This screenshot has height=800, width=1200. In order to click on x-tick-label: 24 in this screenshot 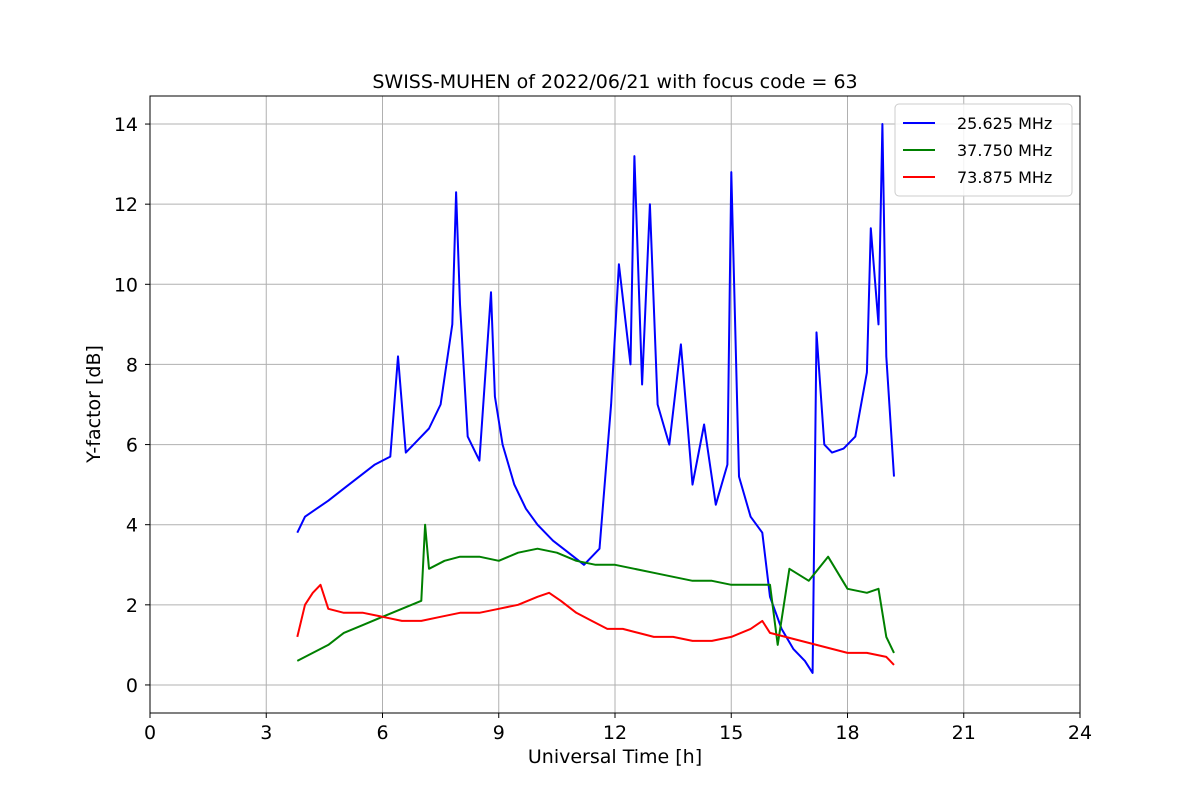, I will do `click(1080, 733)`.